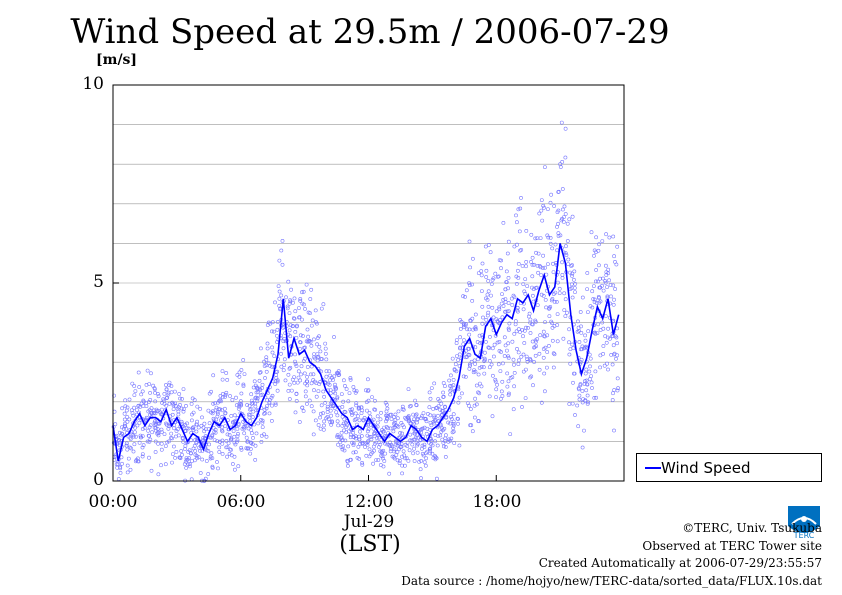 The height and width of the screenshot is (595, 842). I want to click on y-tick-label-10: 10, so click(93, 84).